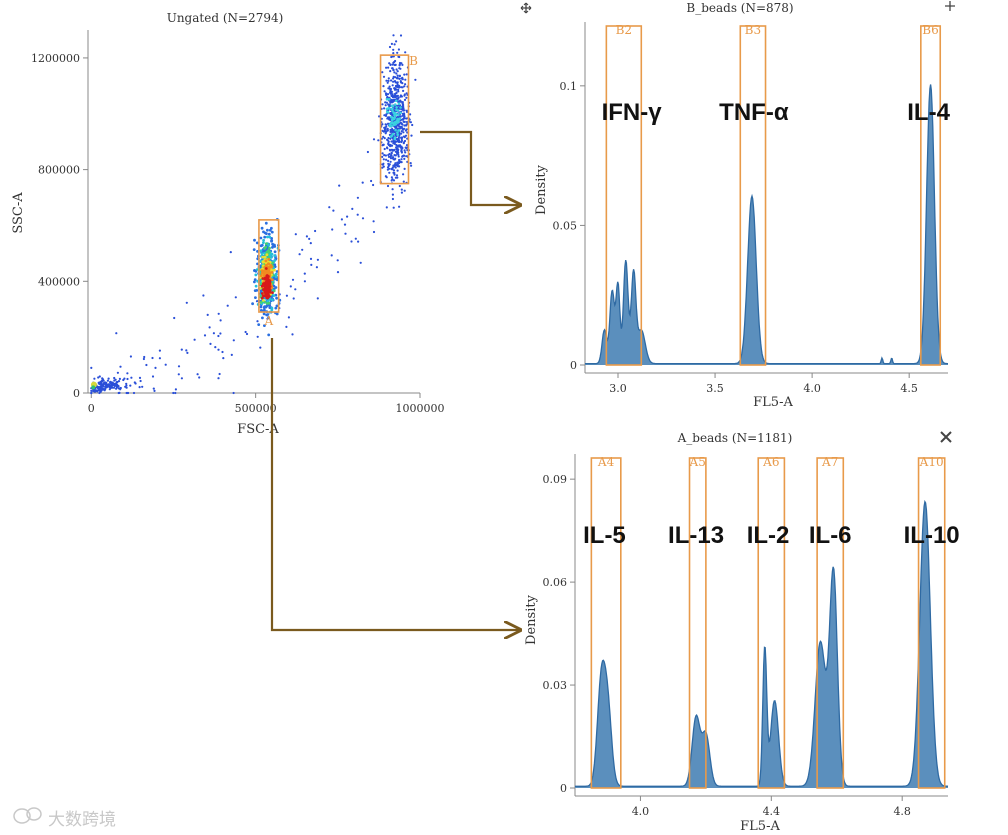  What do you see at coordinates (258, 429) in the screenshot?
I see `scatter-xlabel: FSC-A` at bounding box center [258, 429].